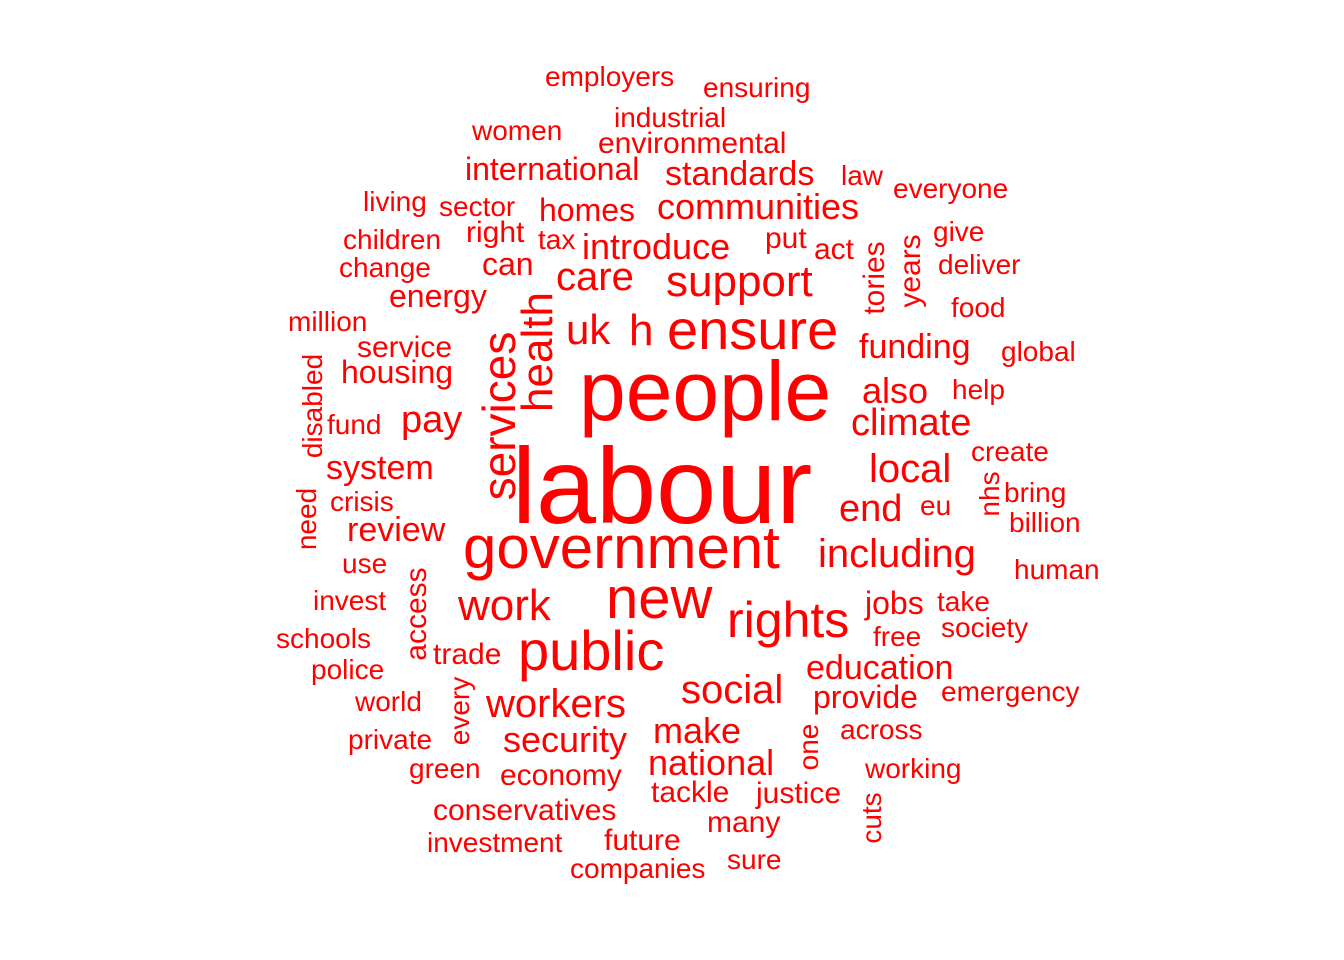  I want to click on word-justice: justice, so click(799, 793).